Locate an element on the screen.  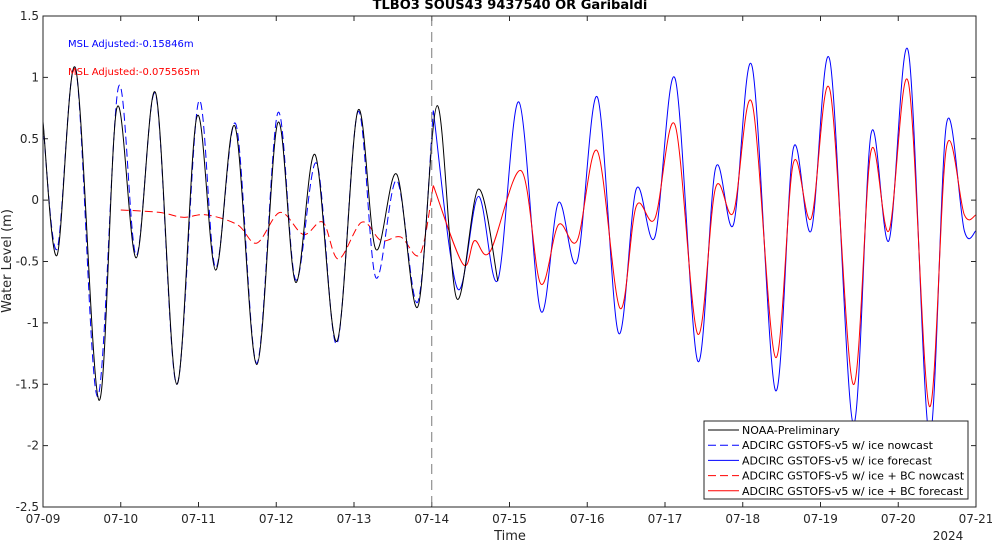
legend-entry: ADCIRC GSTOFS-v5 w/ ice nowcast is located at coordinates (838, 445).